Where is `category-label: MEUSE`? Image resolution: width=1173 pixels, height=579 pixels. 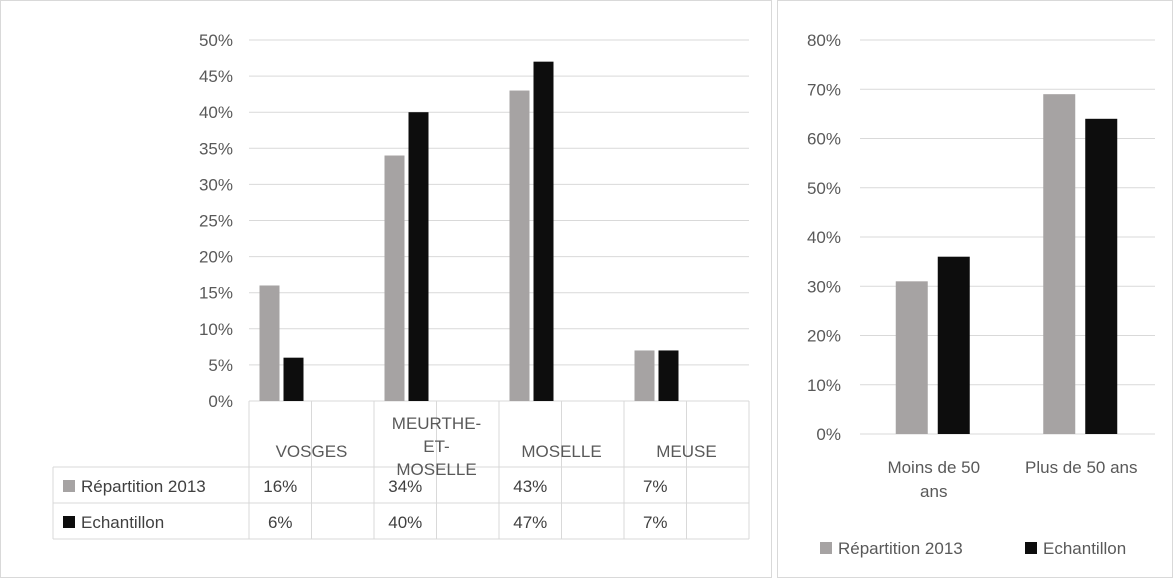 category-label: MEUSE is located at coordinates (686, 451).